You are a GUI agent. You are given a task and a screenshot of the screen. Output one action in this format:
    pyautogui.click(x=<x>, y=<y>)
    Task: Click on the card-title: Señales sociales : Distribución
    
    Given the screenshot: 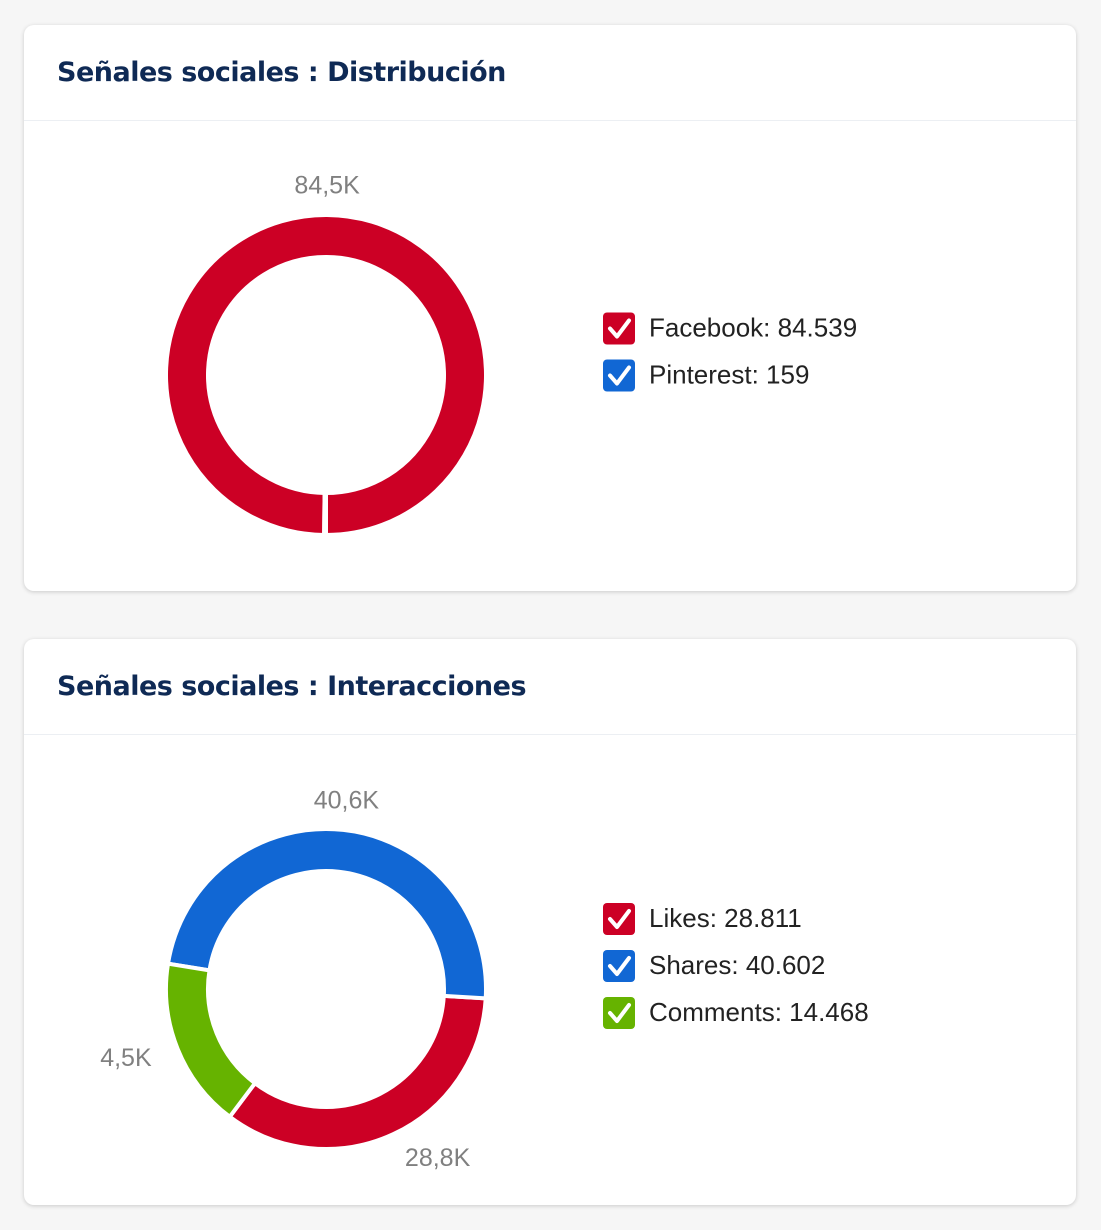 What is the action you would take?
    pyautogui.click(x=281, y=72)
    